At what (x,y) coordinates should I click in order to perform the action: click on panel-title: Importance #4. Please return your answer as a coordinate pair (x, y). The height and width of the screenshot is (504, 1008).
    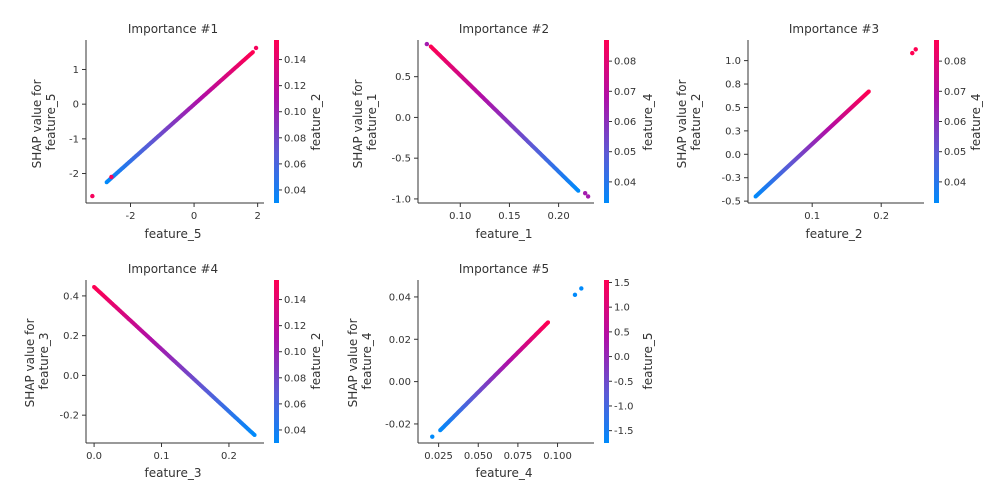
    Looking at the image, I should click on (173, 269).